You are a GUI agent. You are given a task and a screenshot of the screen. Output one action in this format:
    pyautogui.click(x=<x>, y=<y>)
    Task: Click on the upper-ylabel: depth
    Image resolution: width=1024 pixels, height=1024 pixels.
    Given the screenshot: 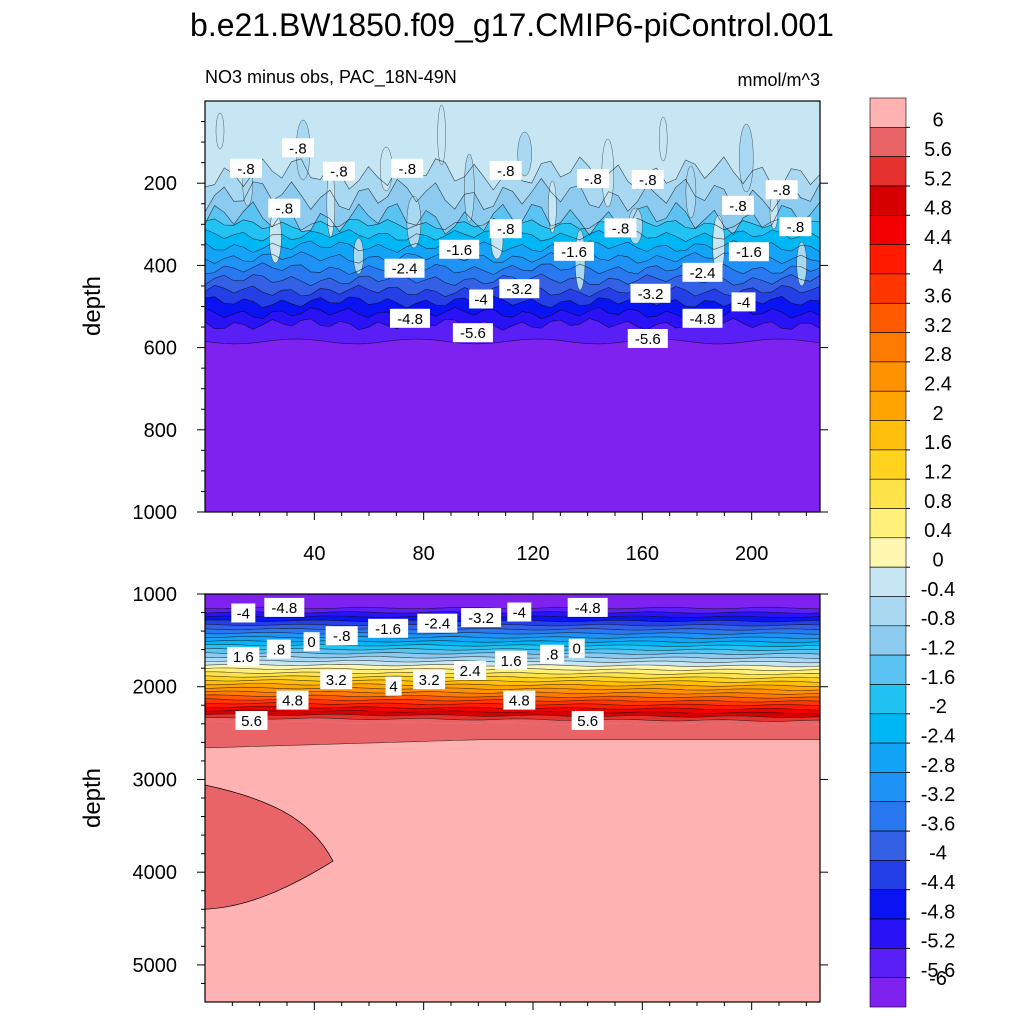 What is the action you would take?
    pyautogui.click(x=92, y=306)
    